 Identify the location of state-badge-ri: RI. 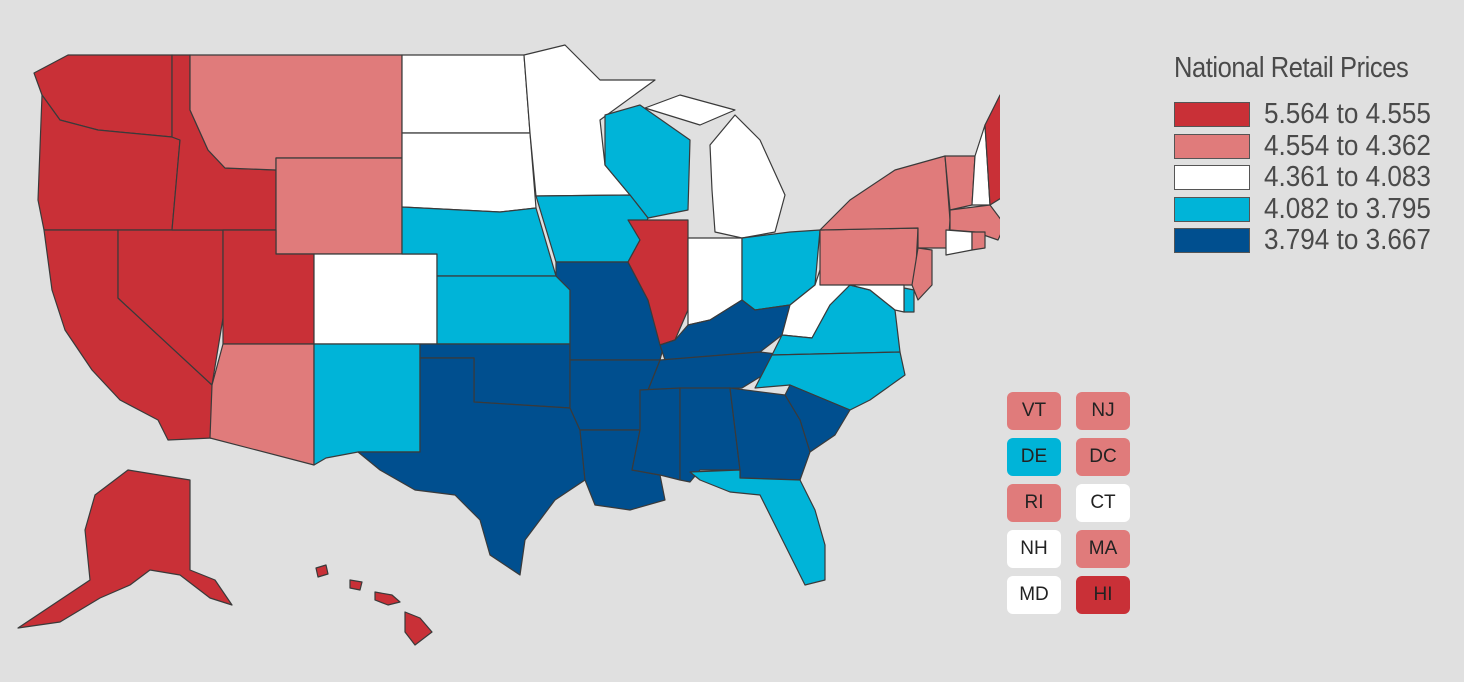
(1034, 503).